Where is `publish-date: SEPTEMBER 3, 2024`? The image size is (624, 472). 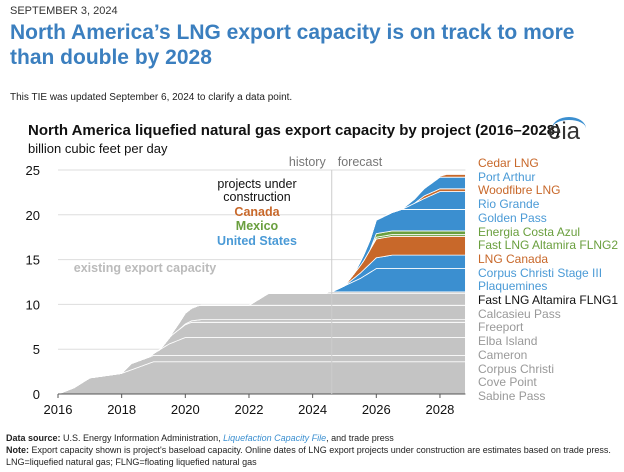
publish-date: SEPTEMBER 3, 2024 is located at coordinates (64, 11).